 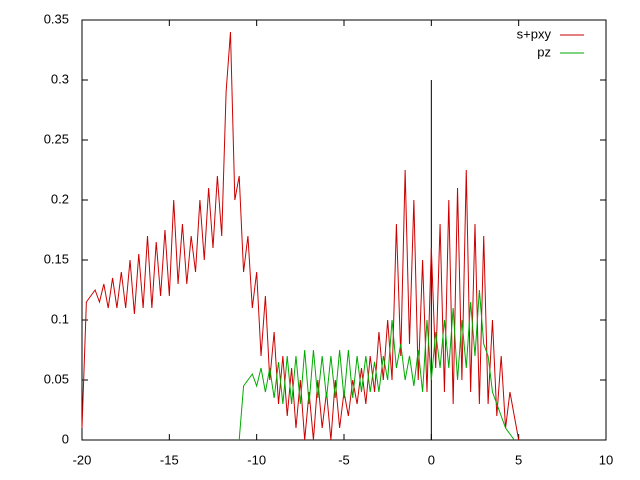 I want to click on y-tick-label: 0.1, so click(x=60, y=318).